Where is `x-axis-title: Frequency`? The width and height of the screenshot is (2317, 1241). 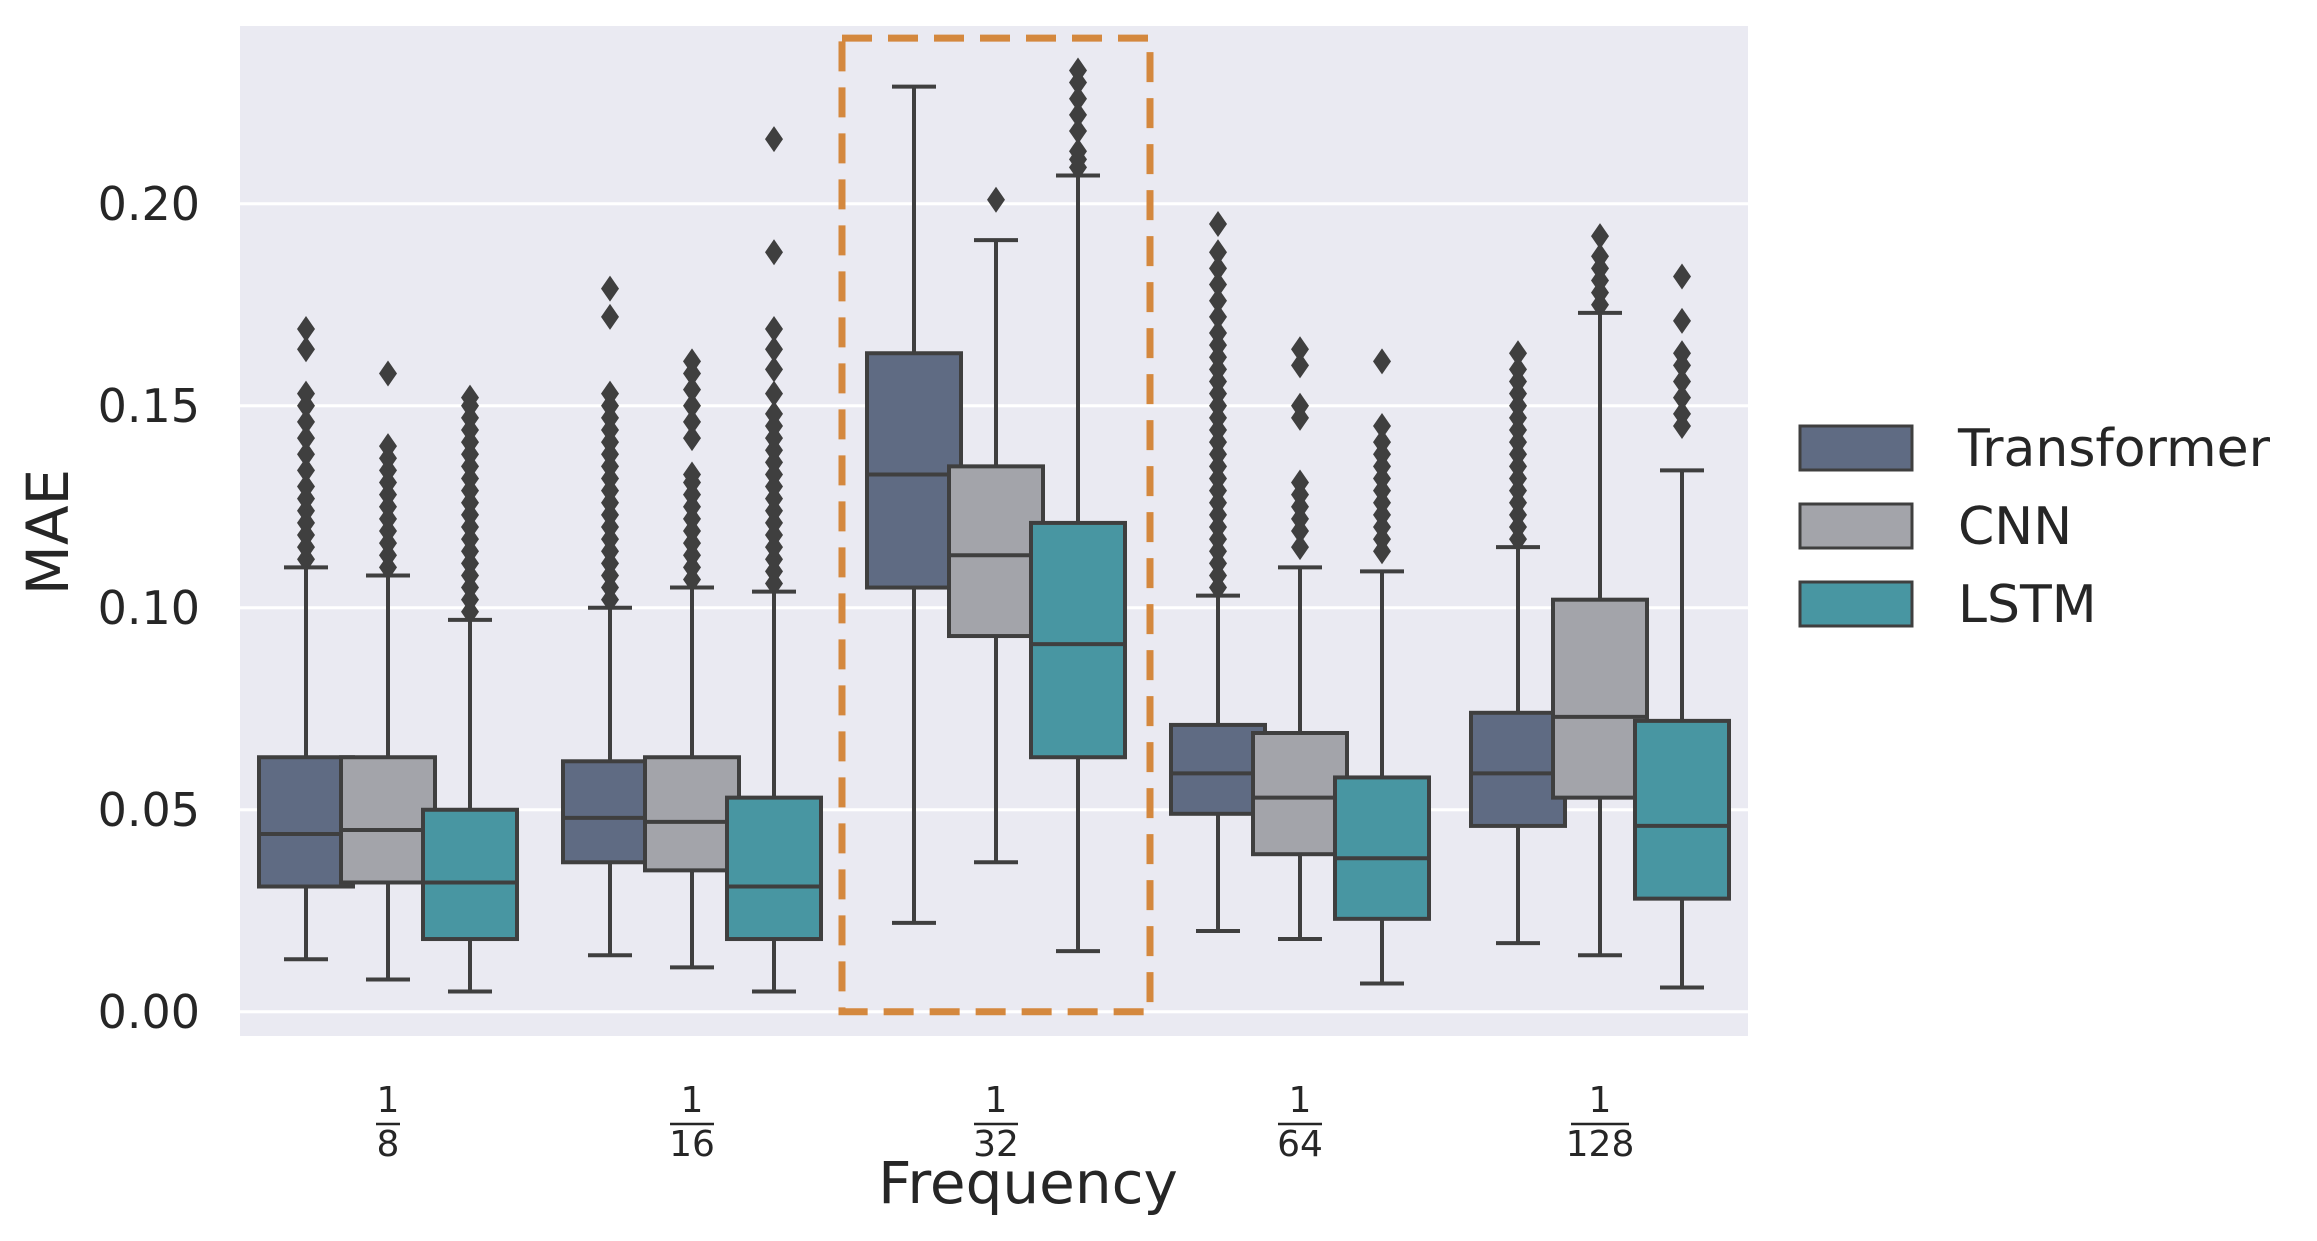 x-axis-title: Frequency is located at coordinates (1028, 1183).